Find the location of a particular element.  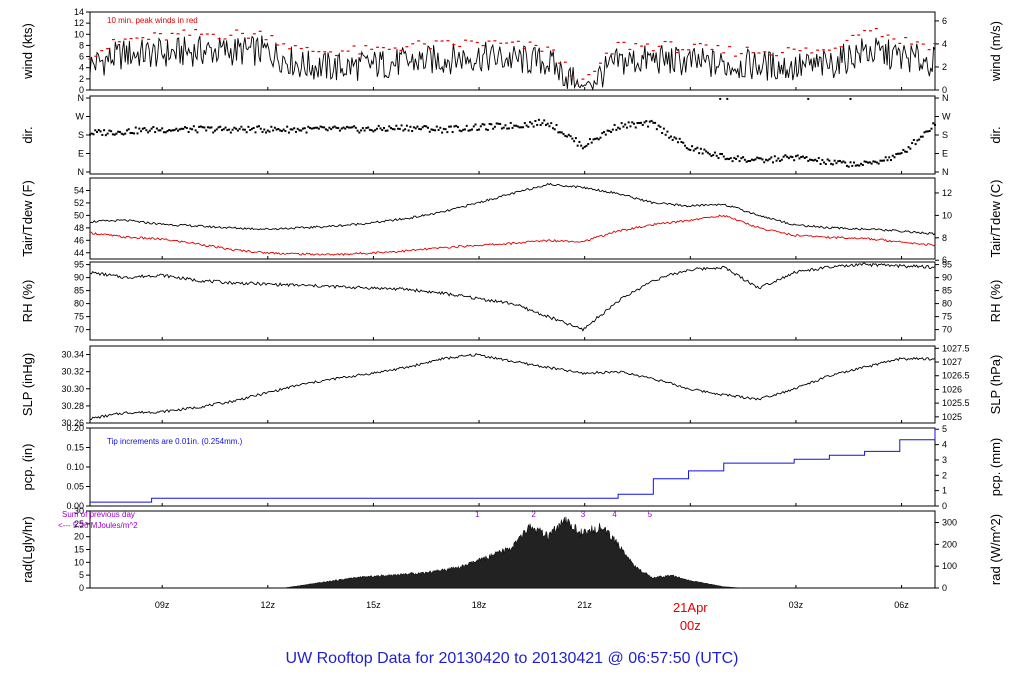

y-axis-label: SLP (inHg) is located at coordinates (27, 384).